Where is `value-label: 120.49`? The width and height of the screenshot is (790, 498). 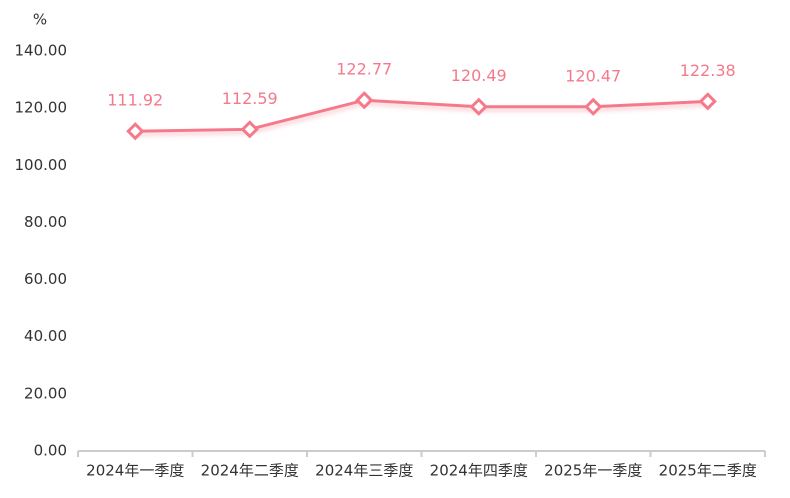
value-label: 120.49 is located at coordinates (479, 75).